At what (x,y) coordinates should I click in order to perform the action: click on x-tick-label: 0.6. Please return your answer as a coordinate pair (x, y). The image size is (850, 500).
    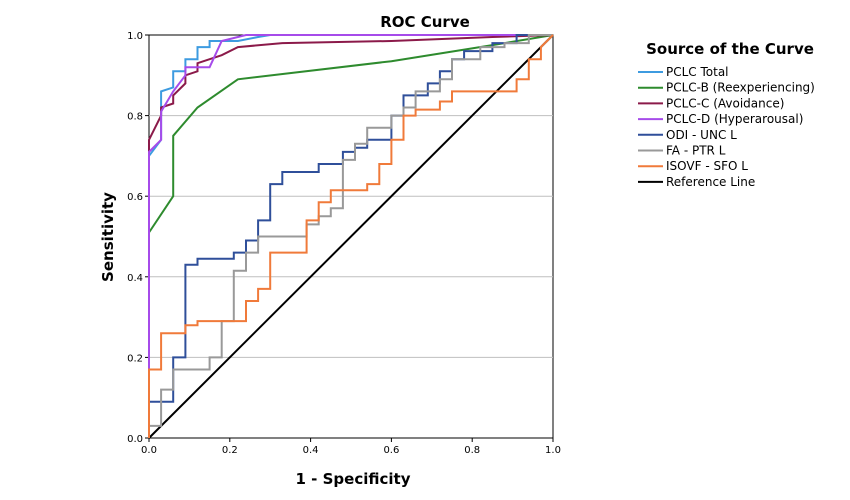
    Looking at the image, I should click on (391, 450).